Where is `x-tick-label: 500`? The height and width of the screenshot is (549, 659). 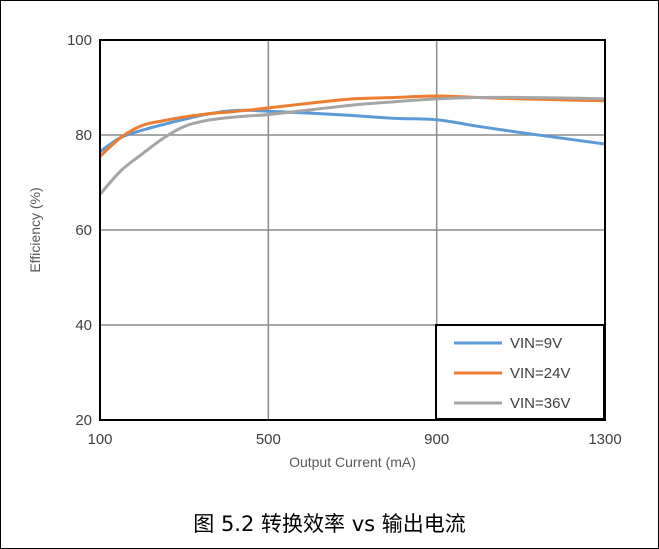 x-tick-label: 500 is located at coordinates (268, 439).